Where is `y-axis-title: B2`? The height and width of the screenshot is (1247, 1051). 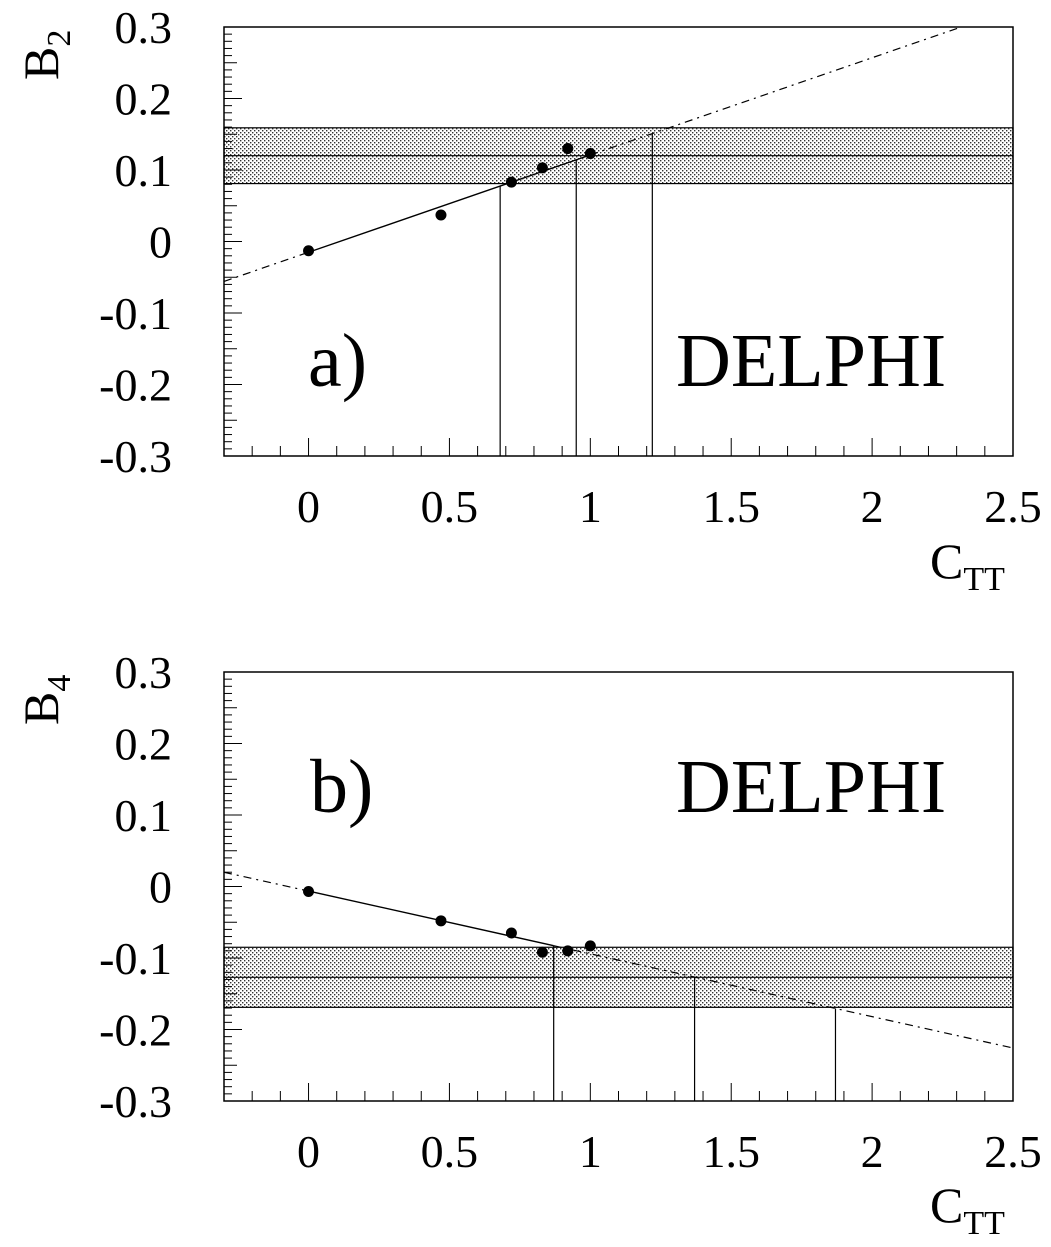 y-axis-title: B2 is located at coordinates (45, 55).